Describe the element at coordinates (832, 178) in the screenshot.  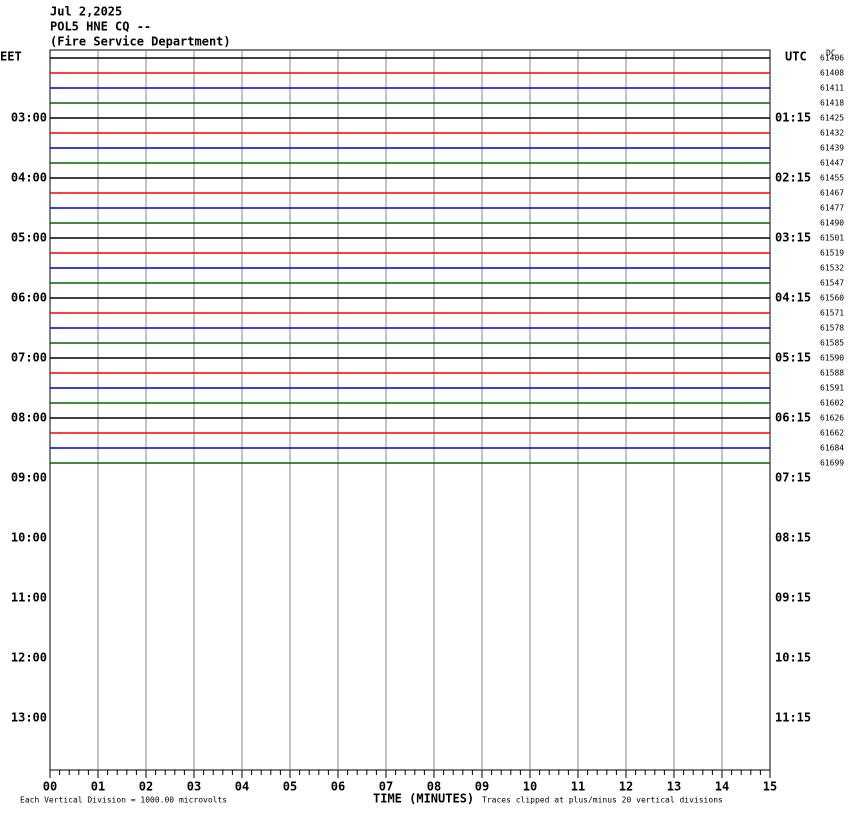
I see `dc-label: 61455` at that location.